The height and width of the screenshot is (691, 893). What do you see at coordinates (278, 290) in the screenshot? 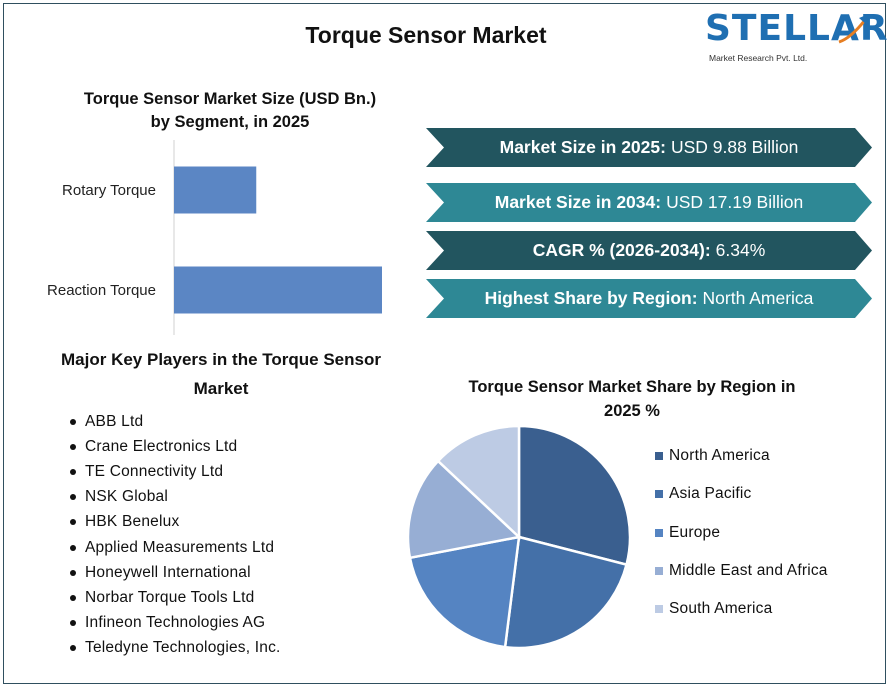
I see `bar-reaction-torque` at bounding box center [278, 290].